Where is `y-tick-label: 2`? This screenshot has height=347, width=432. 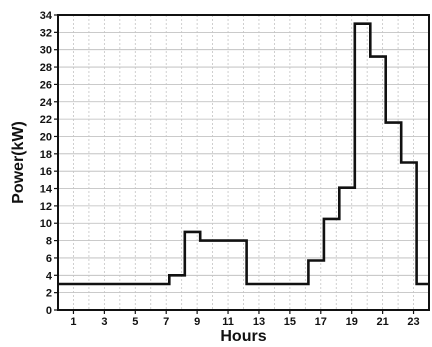 y-tick-label: 2 is located at coordinates (49, 294).